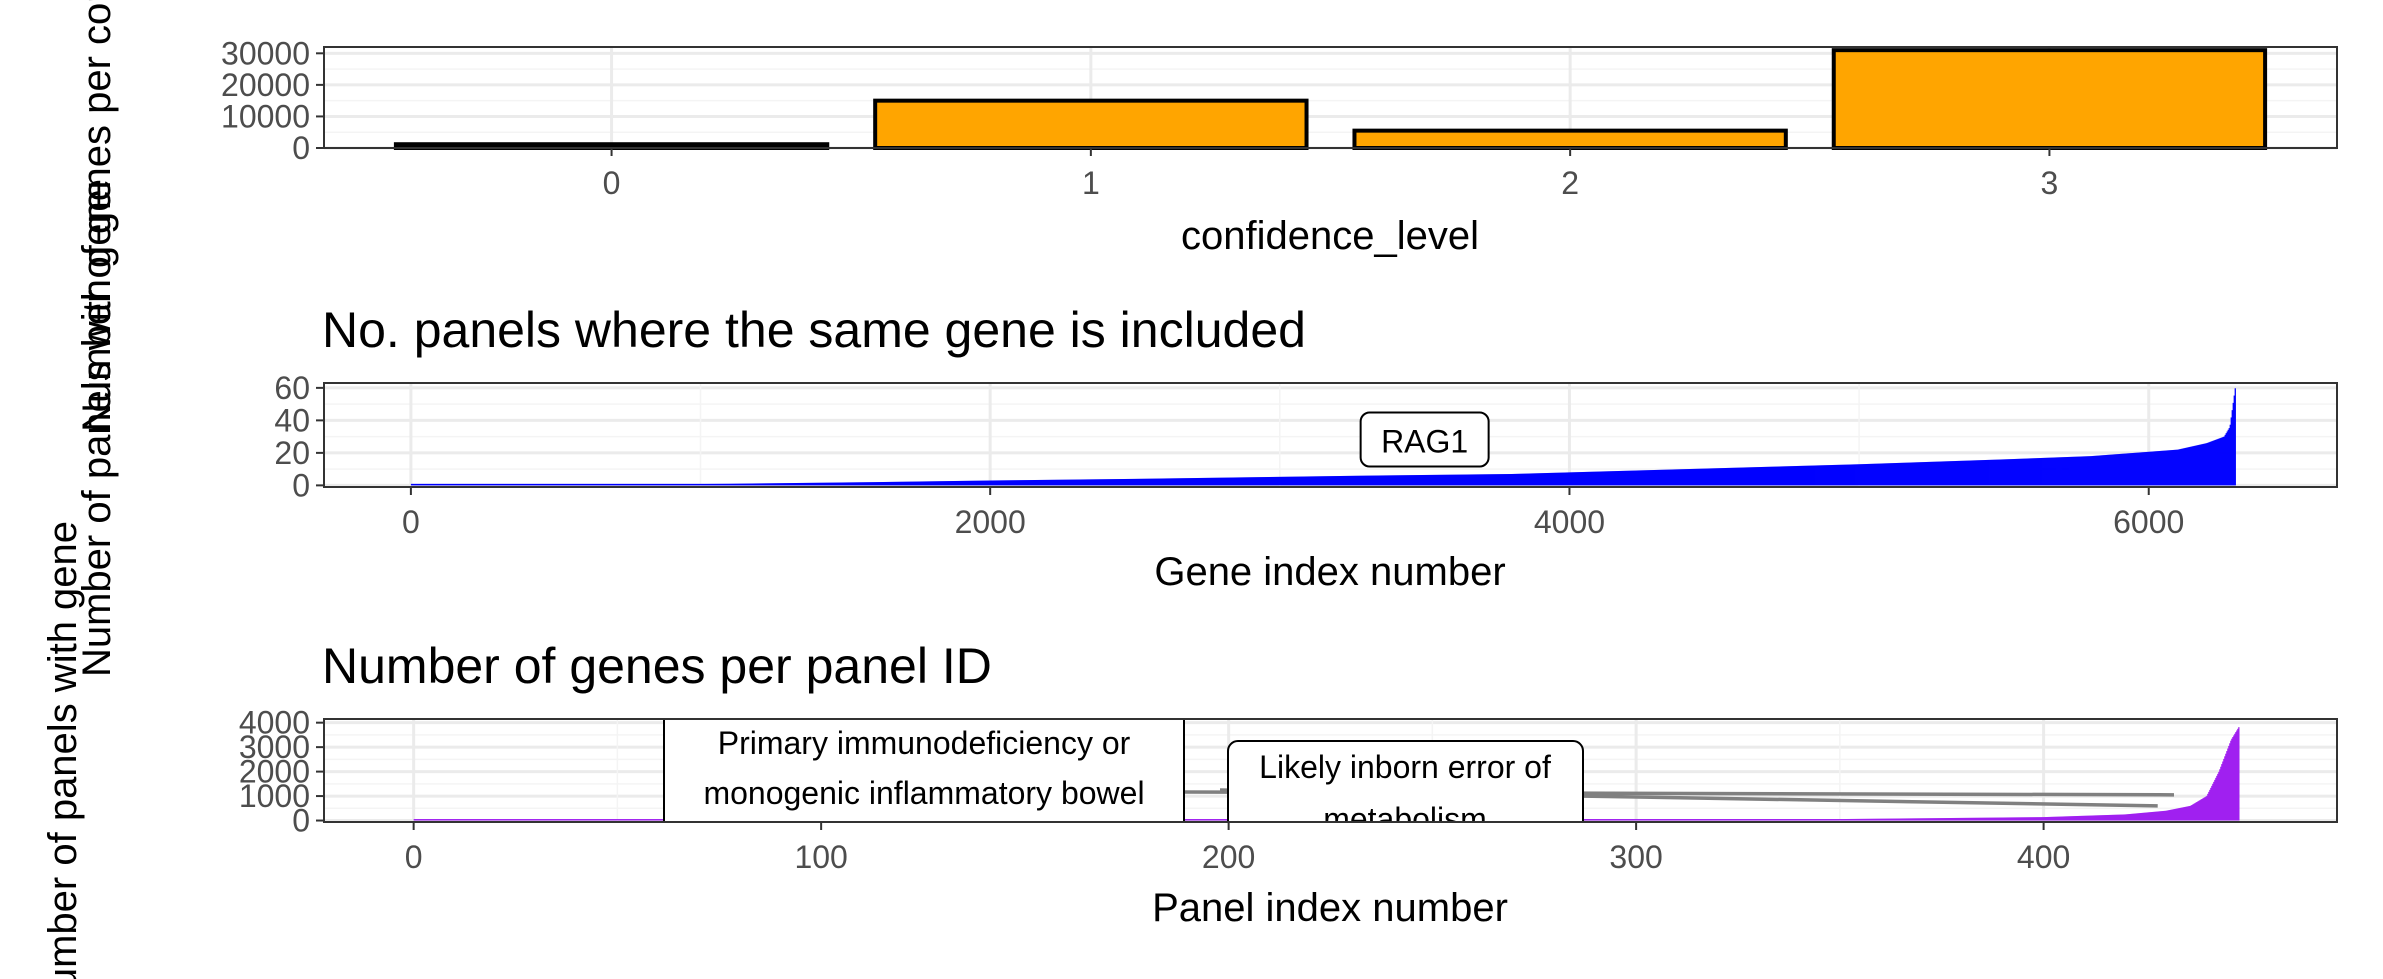 The width and height of the screenshot is (2383, 979). What do you see at coordinates (1405, 781) in the screenshot?
I see `inborn-error-label-box` at bounding box center [1405, 781].